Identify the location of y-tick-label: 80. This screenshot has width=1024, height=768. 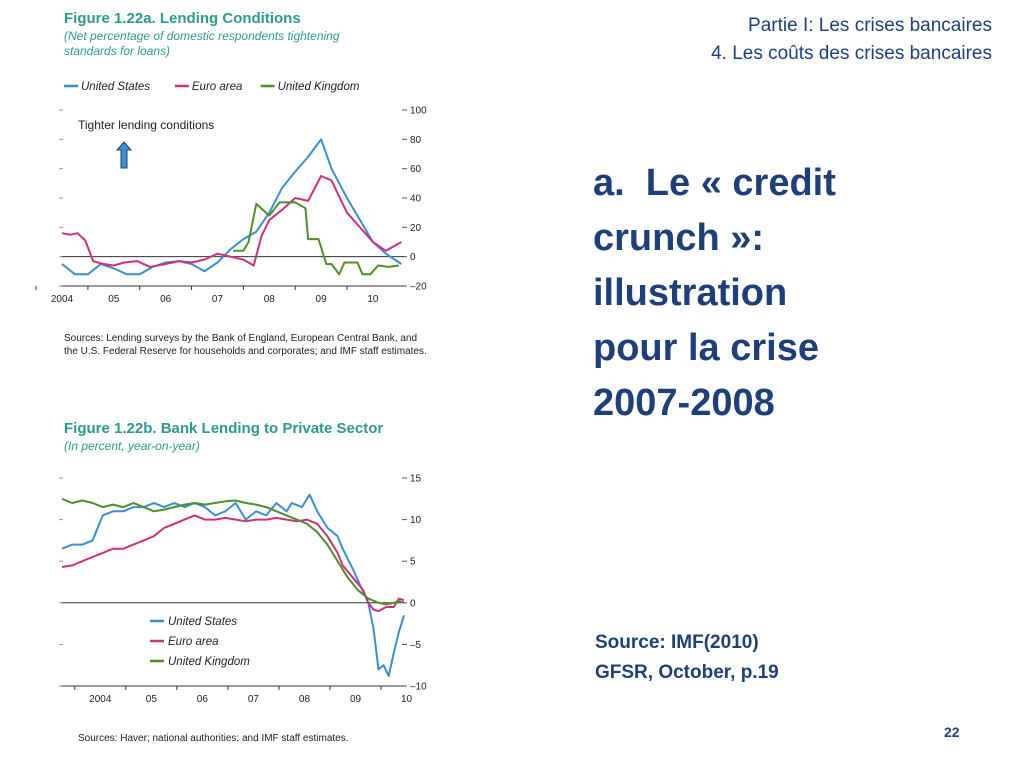
(416, 140).